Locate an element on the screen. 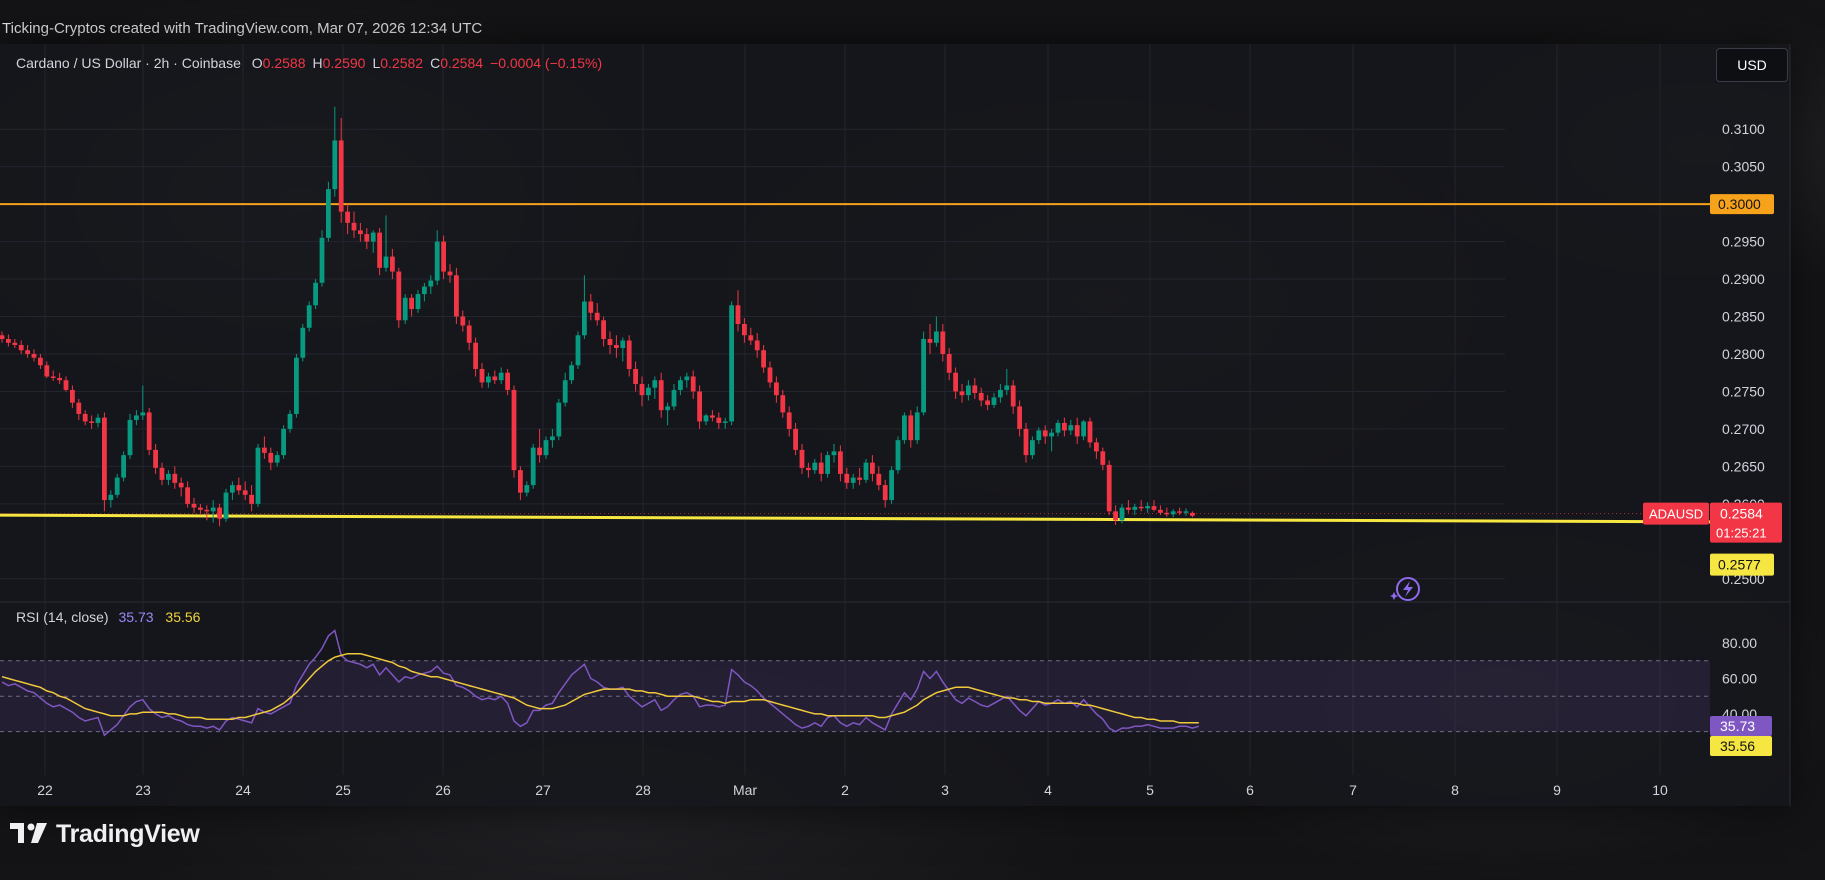  time-tick-label: 23 is located at coordinates (143, 790).